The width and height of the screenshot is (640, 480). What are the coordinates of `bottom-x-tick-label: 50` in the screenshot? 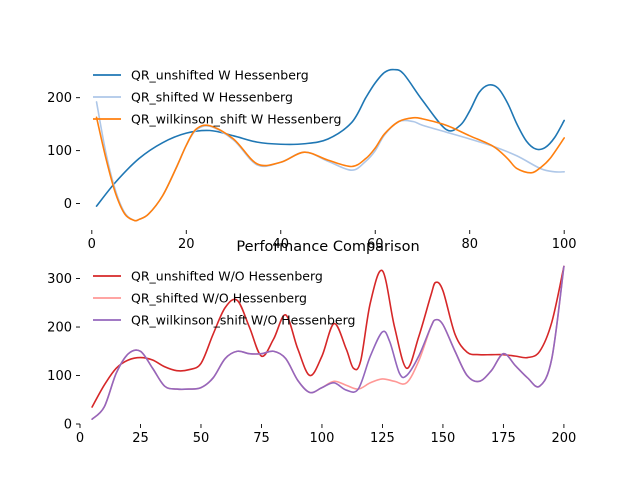 It's located at (201, 438).